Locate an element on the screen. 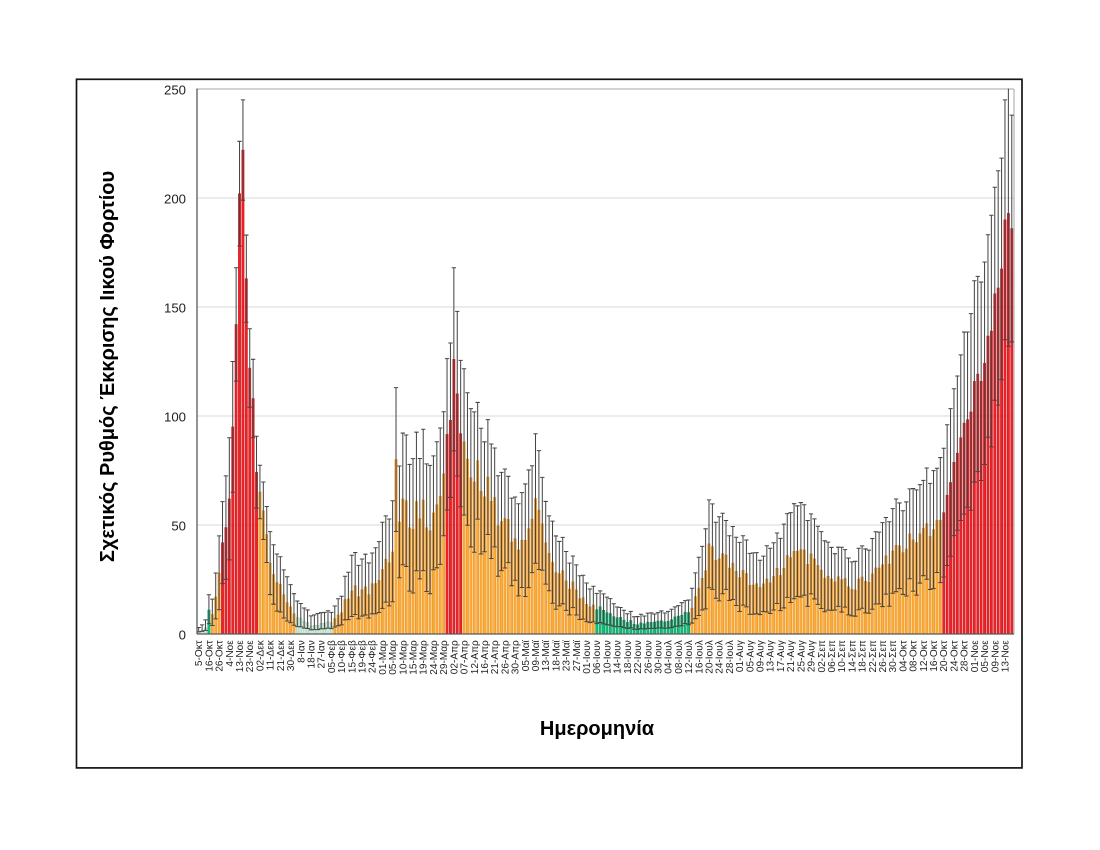 This screenshot has width=1100, height=850. svg-text: 01-Νοε is located at coordinates (975, 656).